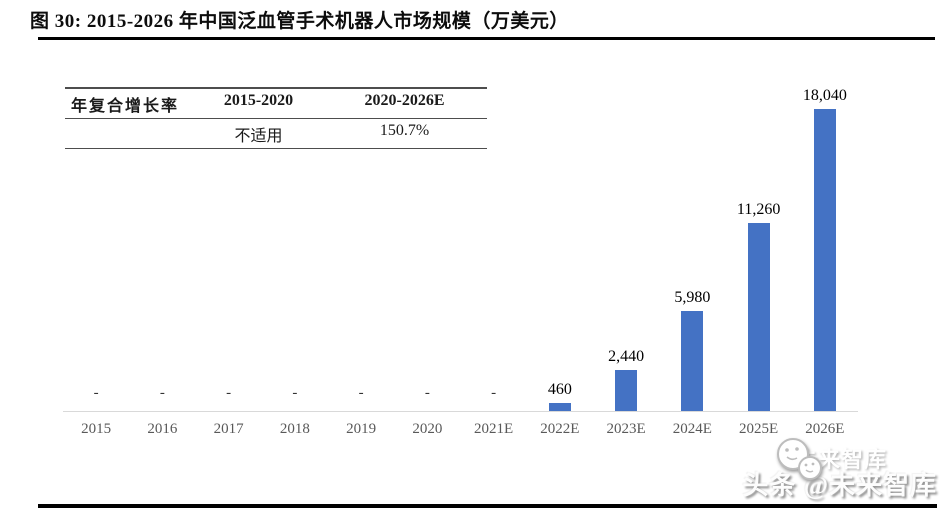 This screenshot has height=514, width=949. What do you see at coordinates (361, 393) in the screenshot?
I see `no-data-label-2019: -` at bounding box center [361, 393].